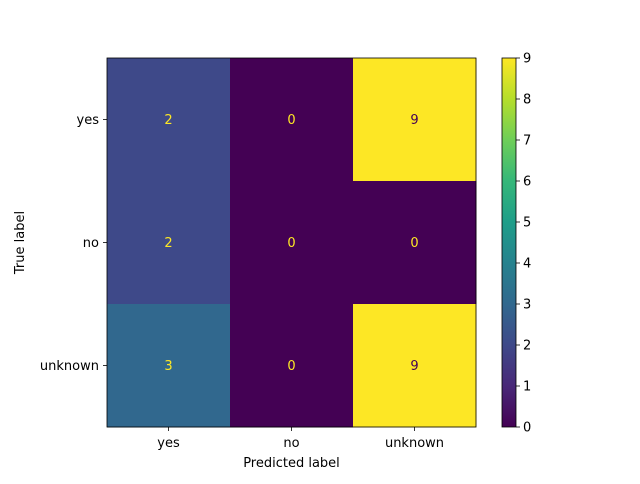 This screenshot has width=640, height=484. Describe the element at coordinates (527, 182) in the screenshot. I see `colorbar-tick-label: 6` at that location.